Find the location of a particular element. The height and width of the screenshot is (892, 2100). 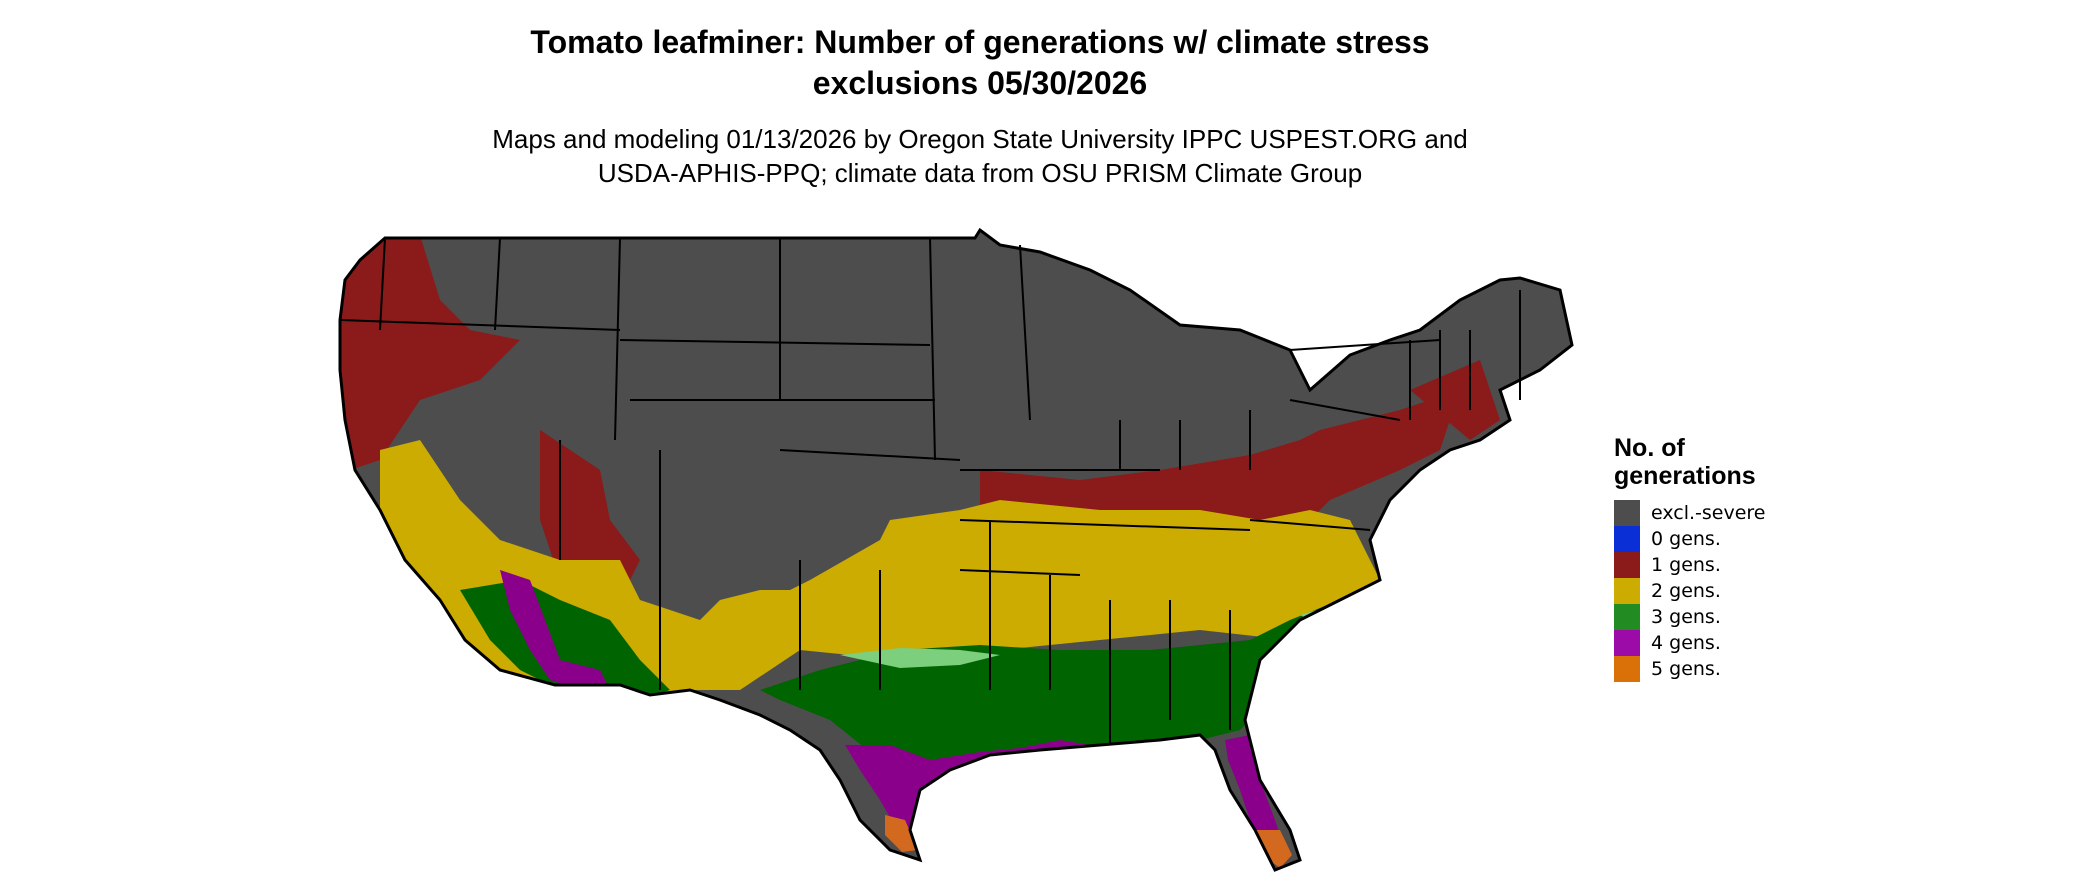

legend-title-line-2: generations is located at coordinates (1685, 476).